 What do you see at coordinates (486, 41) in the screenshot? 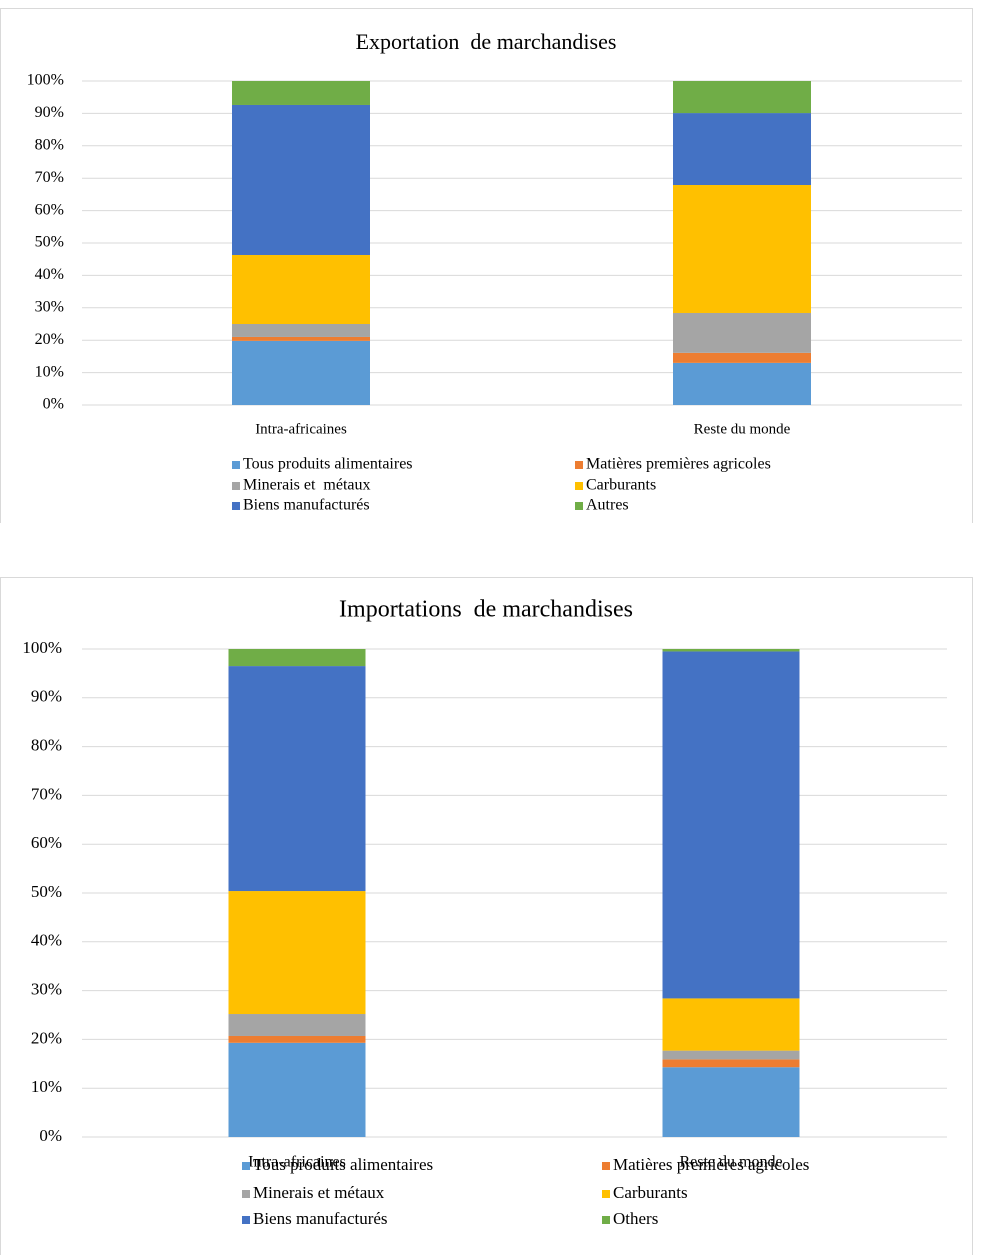
I see `chart-title: Exportation de marchandises` at bounding box center [486, 41].